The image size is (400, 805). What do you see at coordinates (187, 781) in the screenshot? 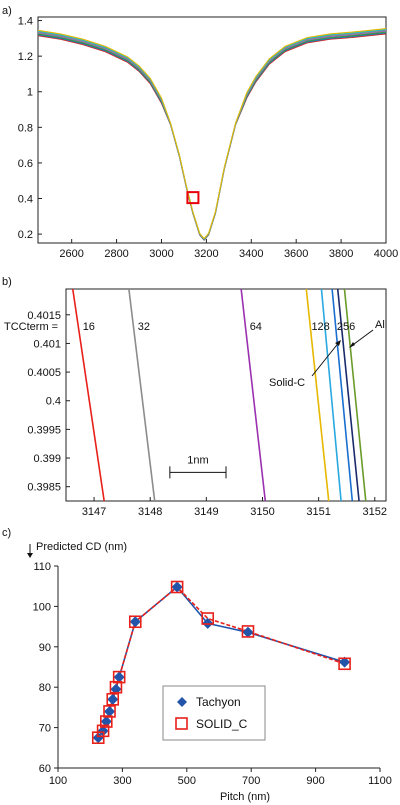
I see `x-tick-label: 500` at bounding box center [187, 781].